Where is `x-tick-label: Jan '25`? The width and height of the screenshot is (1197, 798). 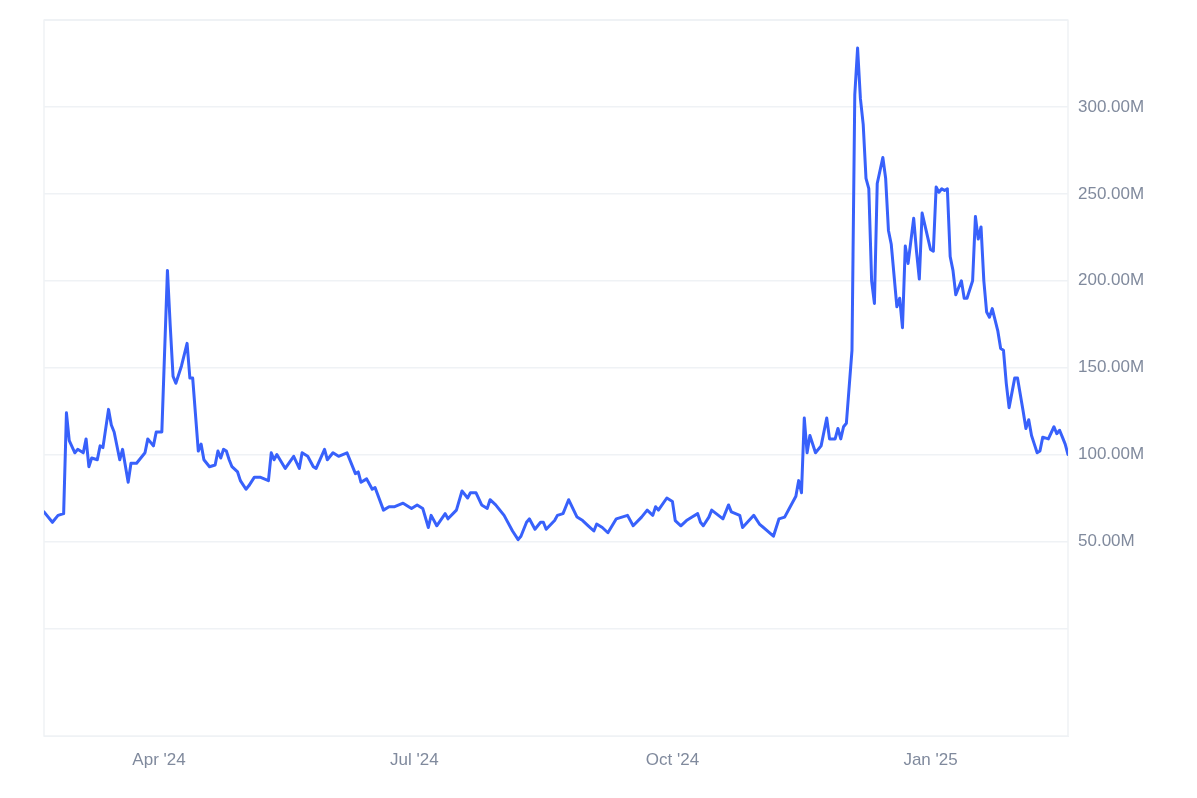 x-tick-label: Jan '25 is located at coordinates (930, 759).